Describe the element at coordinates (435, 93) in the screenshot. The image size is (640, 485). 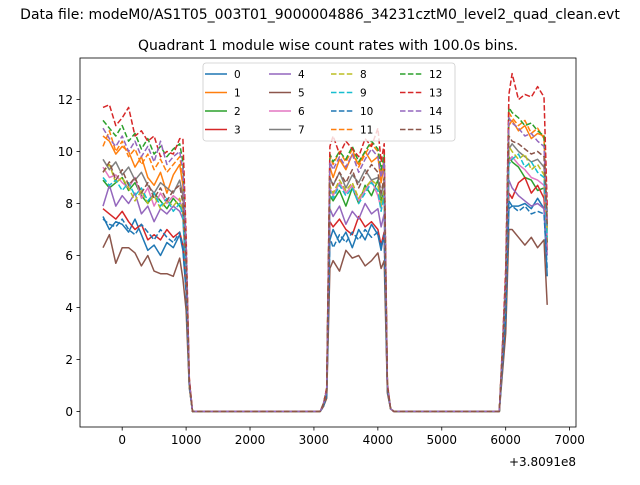
I see `legend-label: 13` at that location.